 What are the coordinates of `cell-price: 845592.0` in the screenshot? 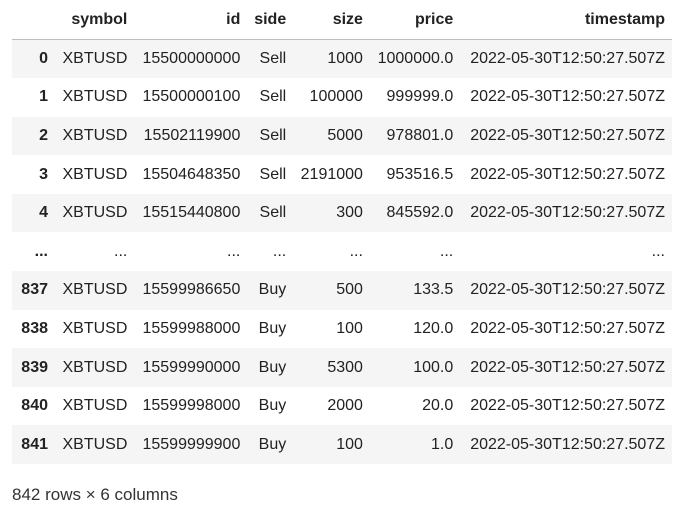 It's located at (420, 213).